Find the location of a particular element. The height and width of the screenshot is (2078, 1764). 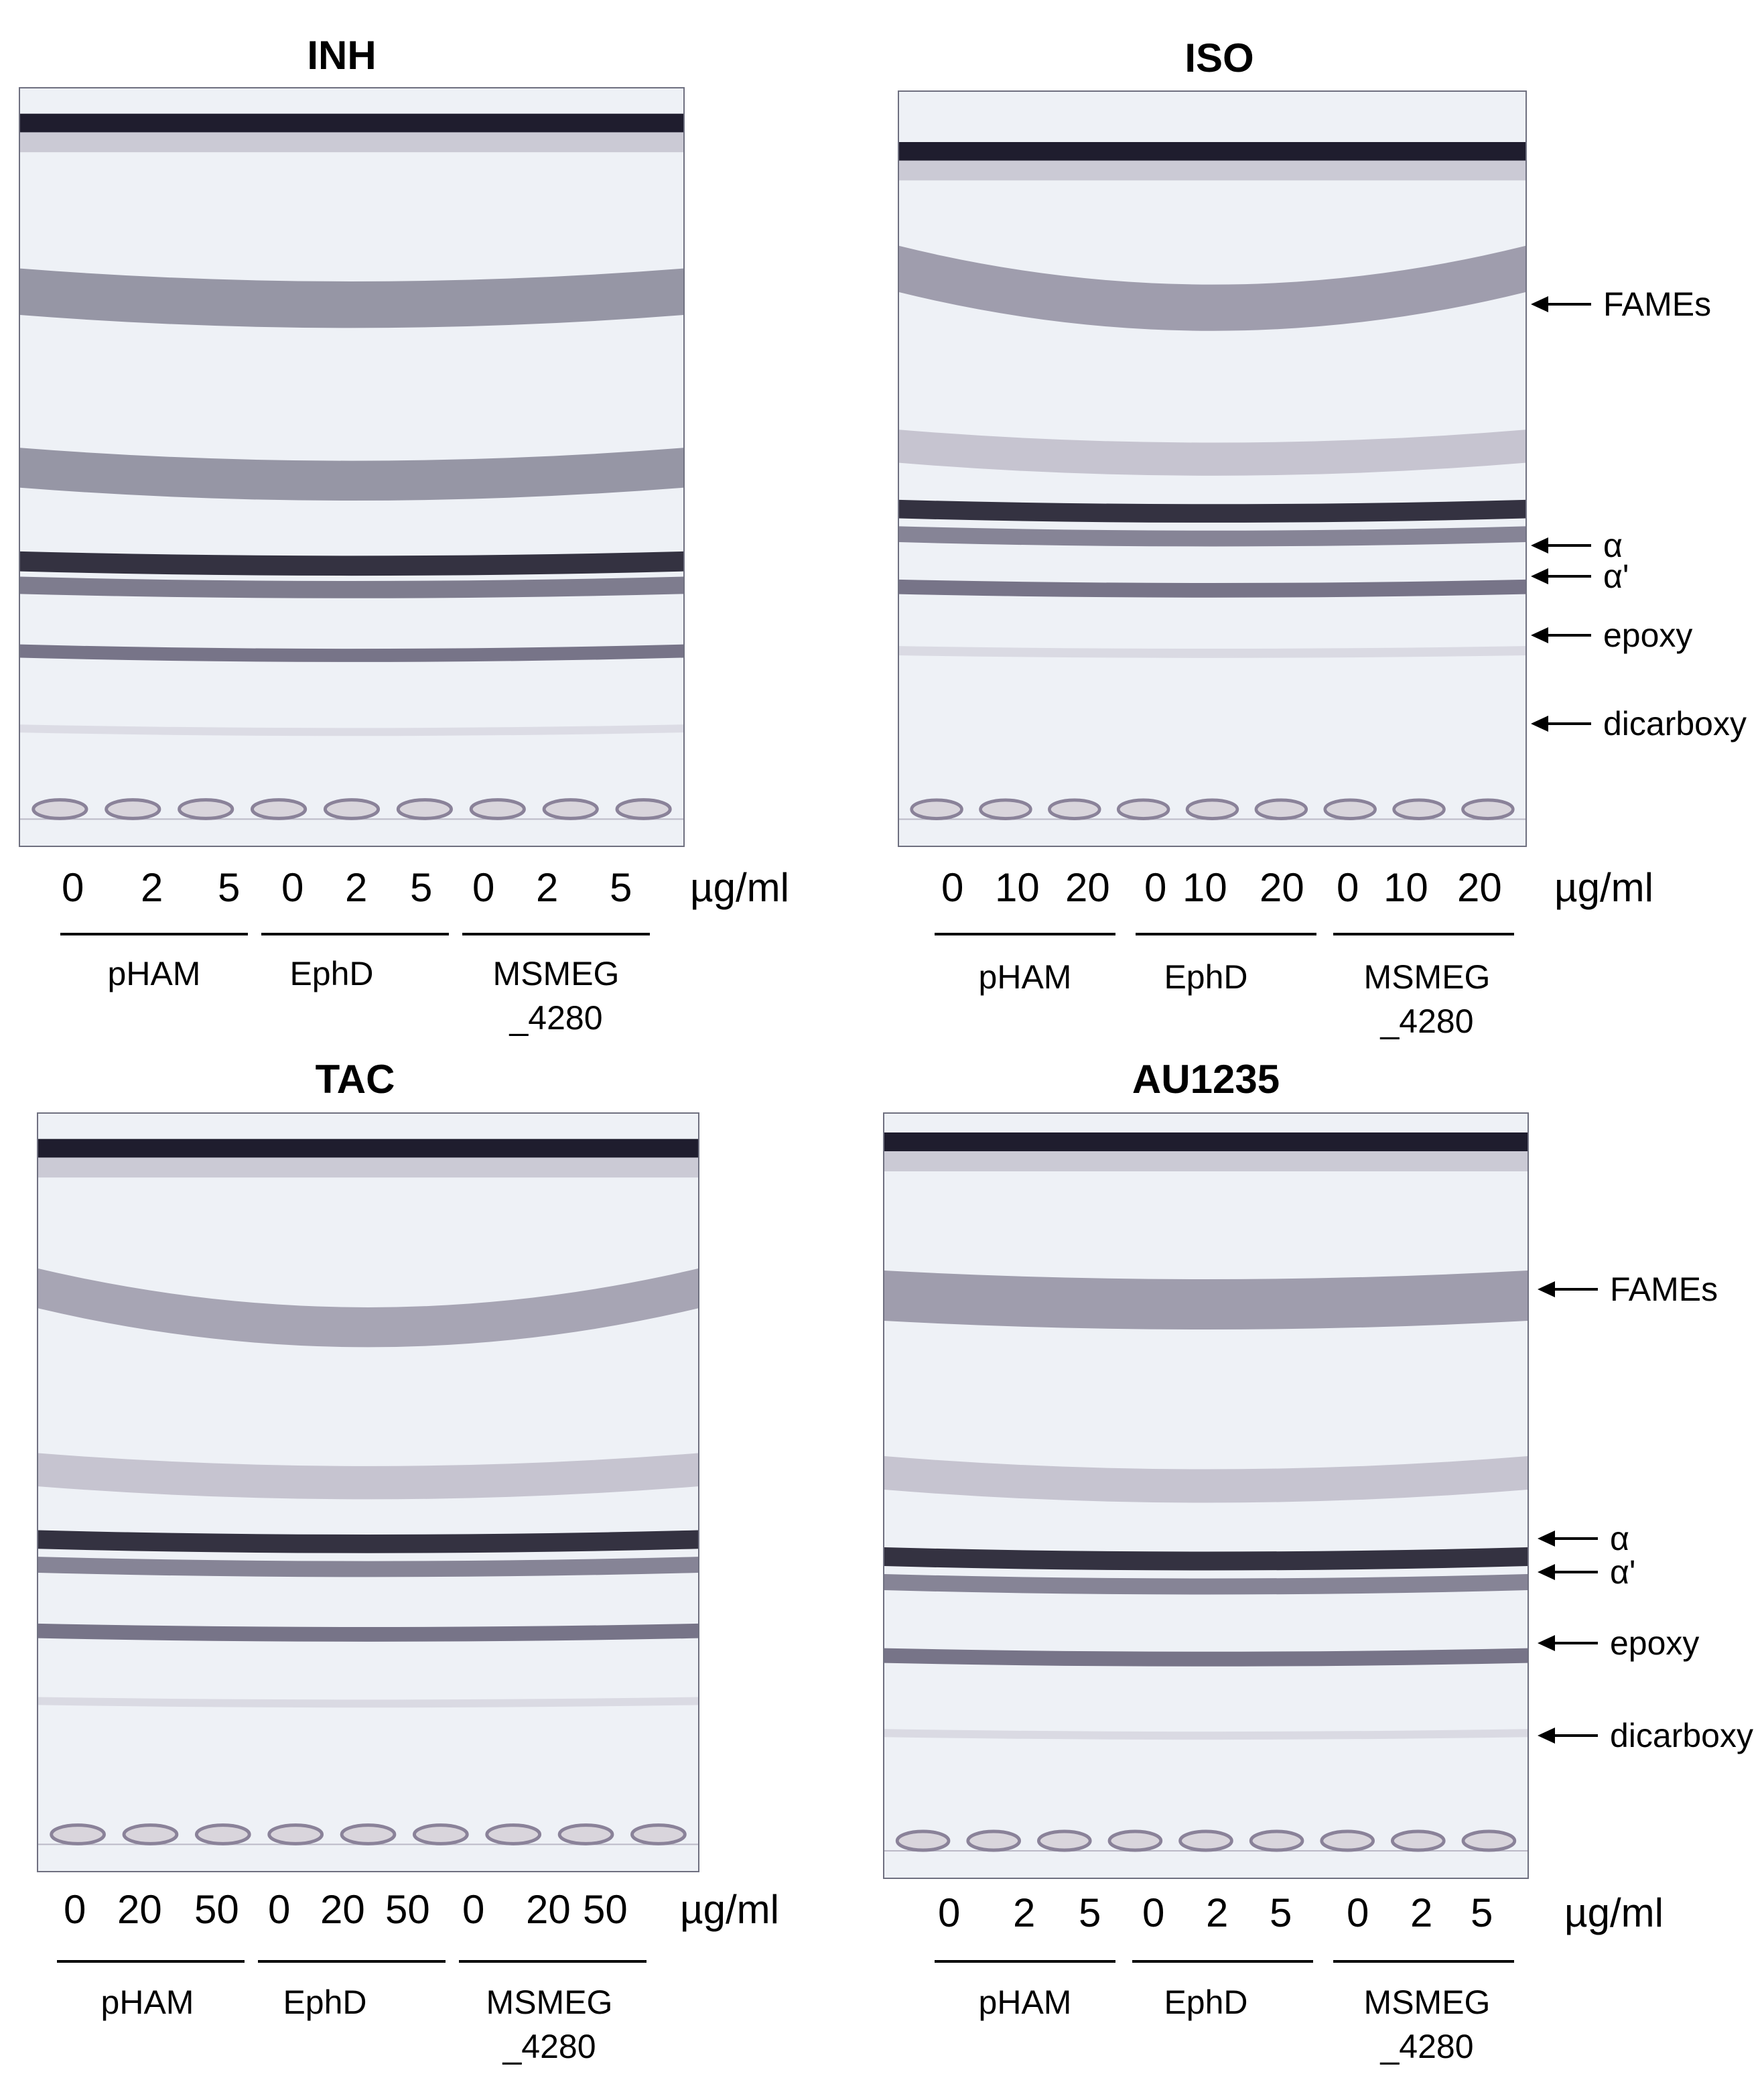

tlc-plate-svg is located at coordinates (1206, 1496).